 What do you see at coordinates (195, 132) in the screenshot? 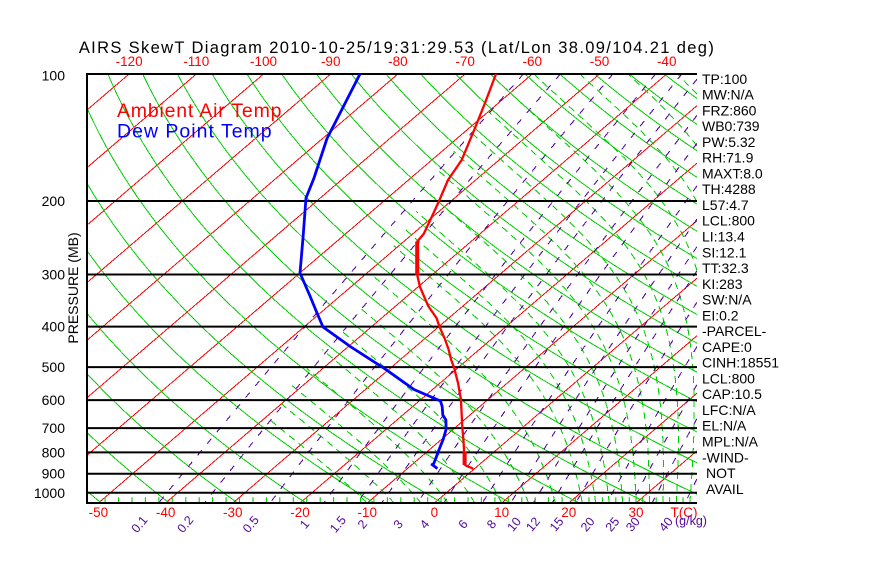
I see `svg-text: Dew Point Temp` at bounding box center [195, 132].